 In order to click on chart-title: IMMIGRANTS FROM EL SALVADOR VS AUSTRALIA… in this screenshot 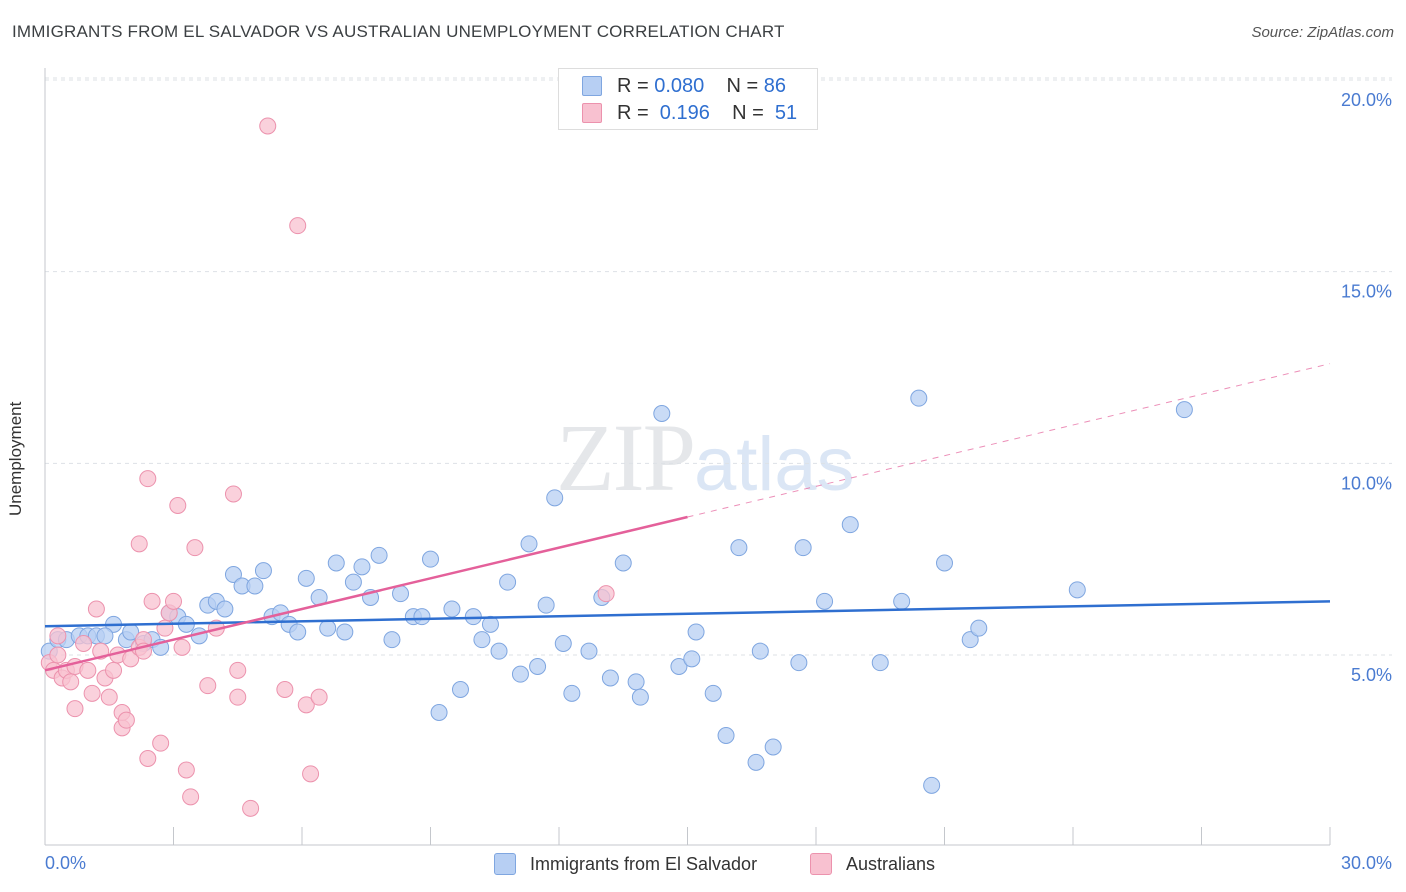, I will do `click(398, 31)`.